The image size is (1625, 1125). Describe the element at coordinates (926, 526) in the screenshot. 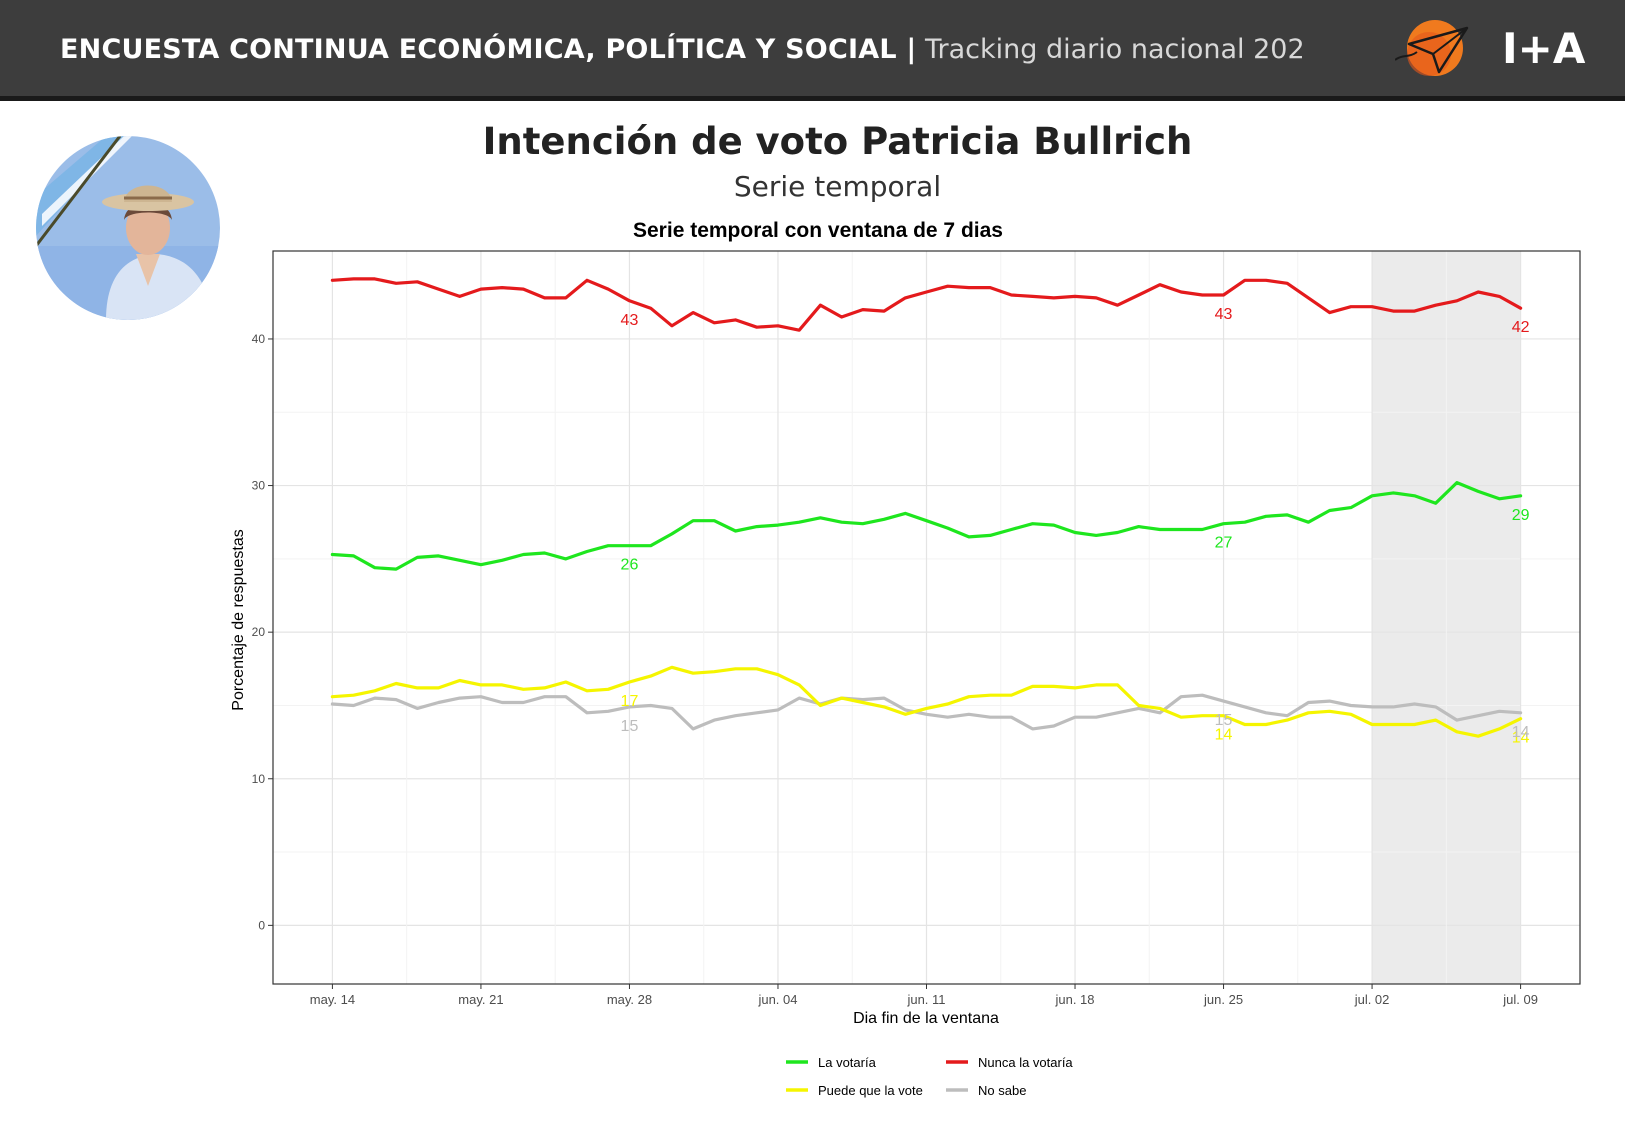

I see `series-line-la-votaria` at that location.